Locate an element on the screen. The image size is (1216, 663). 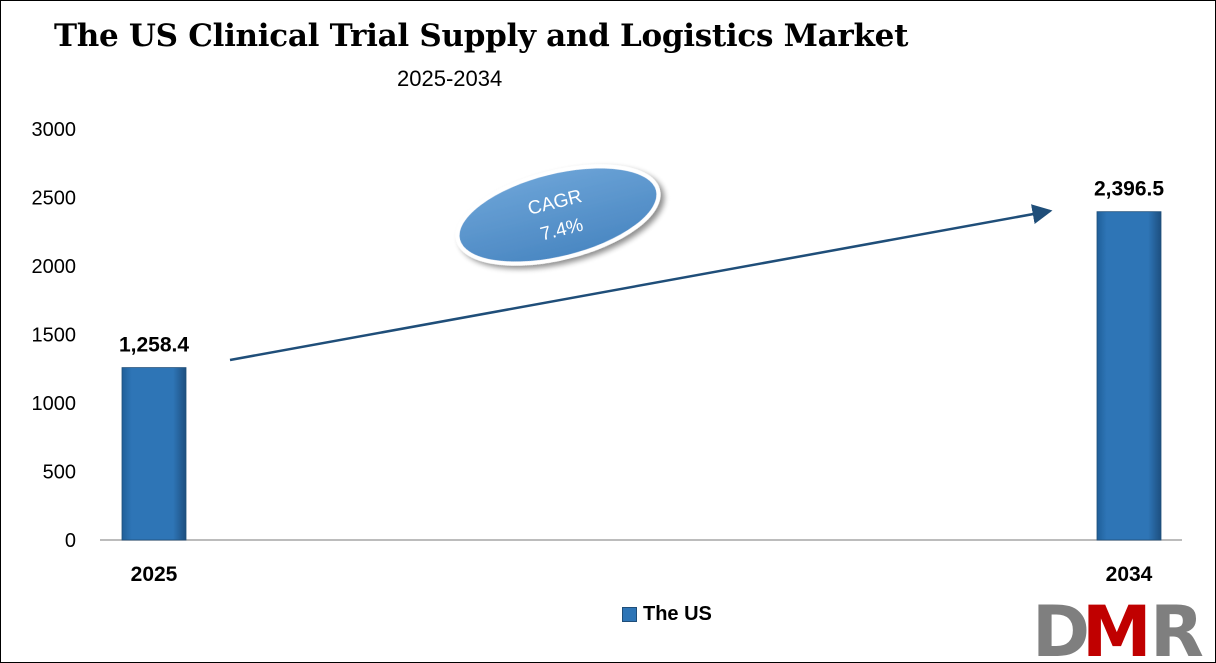
x-tick-label-2034: 2034 is located at coordinates (1129, 574).